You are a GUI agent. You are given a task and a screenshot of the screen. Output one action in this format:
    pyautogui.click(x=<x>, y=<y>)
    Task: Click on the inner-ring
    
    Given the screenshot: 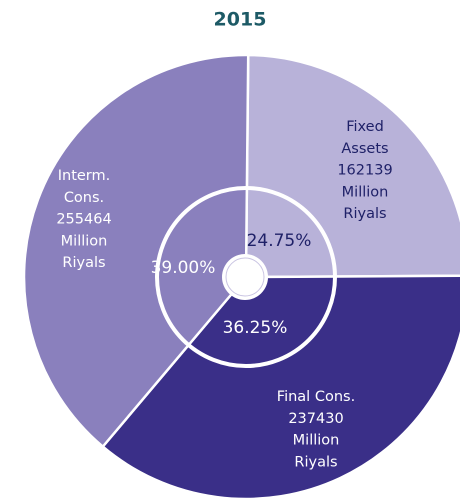 What is the action you would take?
    pyautogui.click(x=246, y=277)
    